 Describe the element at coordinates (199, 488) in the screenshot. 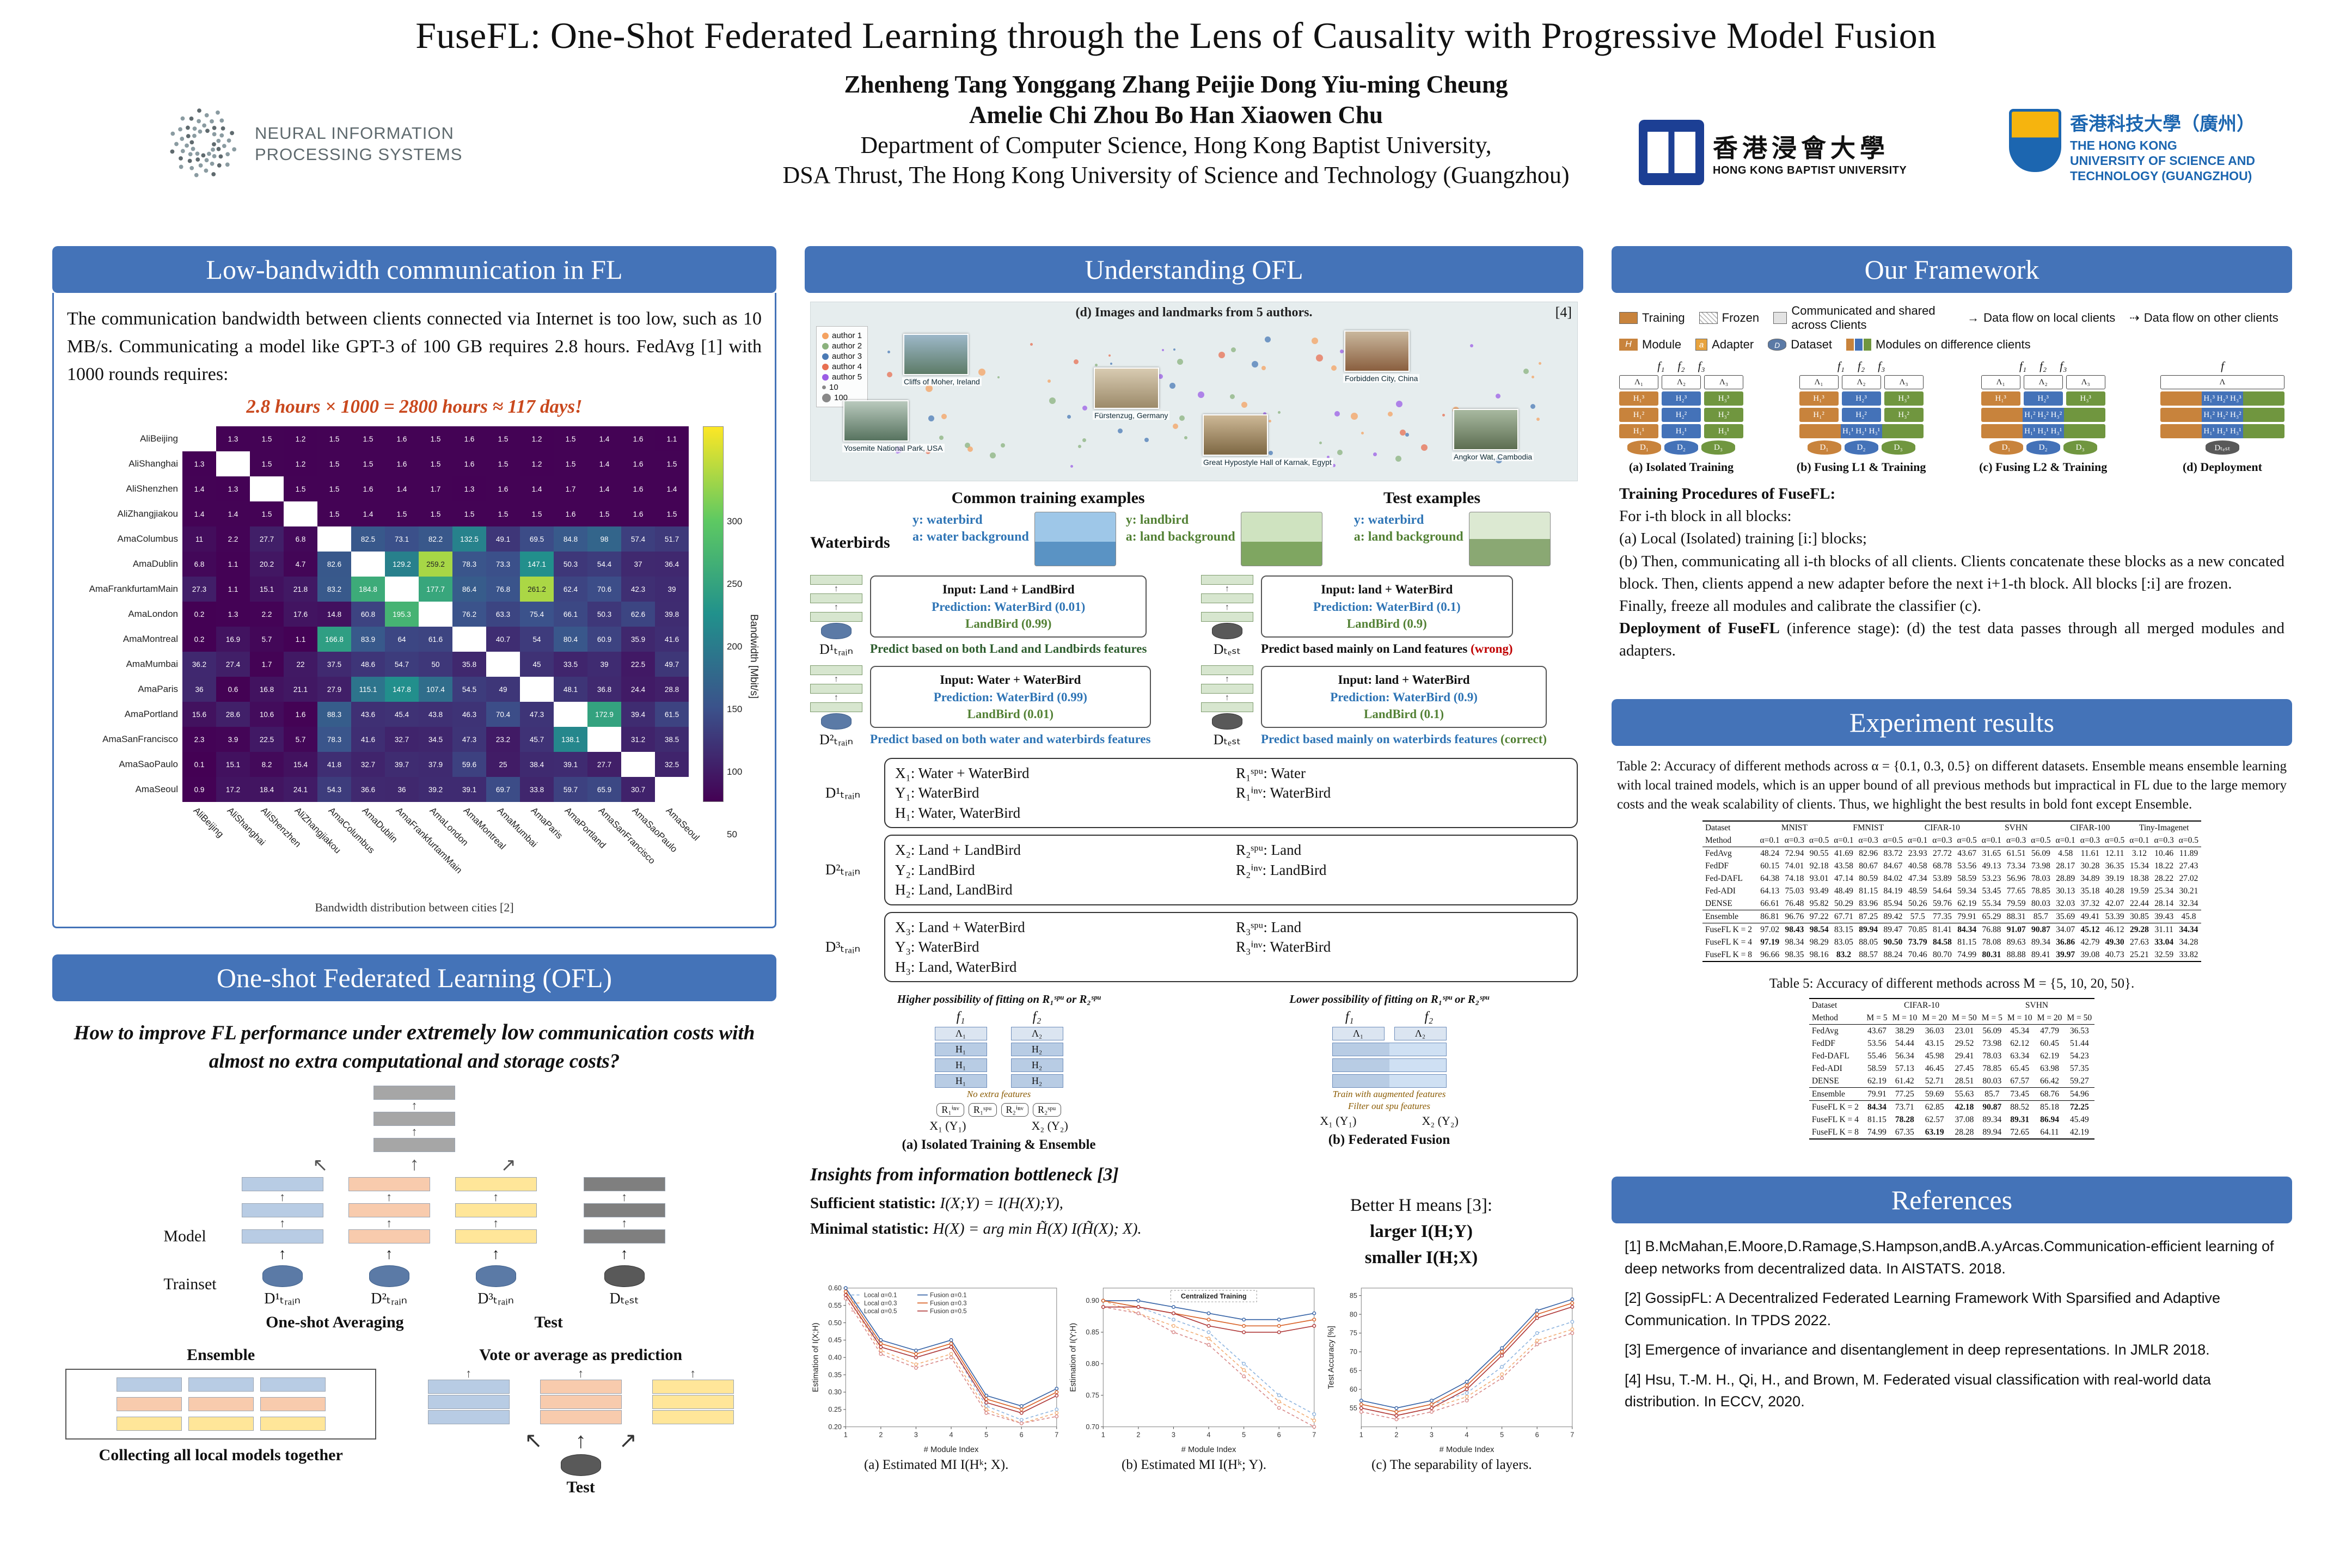

I see `heatmap-cell: 1.4` at that location.